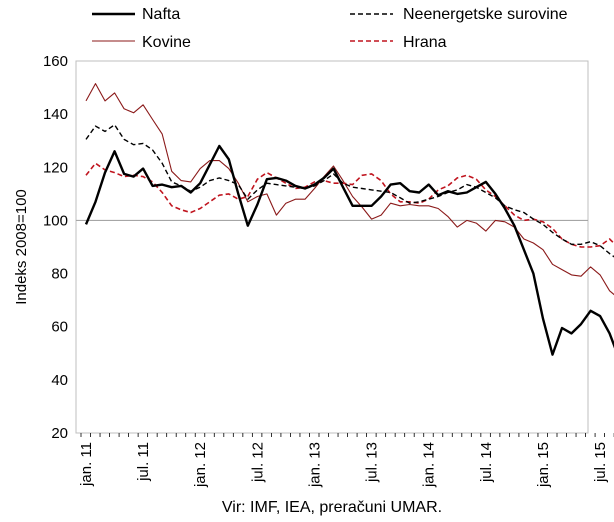 This screenshot has height=522, width=614. What do you see at coordinates (21, 247) in the screenshot?
I see `y-axis-title: Indeks 2008=100` at bounding box center [21, 247].